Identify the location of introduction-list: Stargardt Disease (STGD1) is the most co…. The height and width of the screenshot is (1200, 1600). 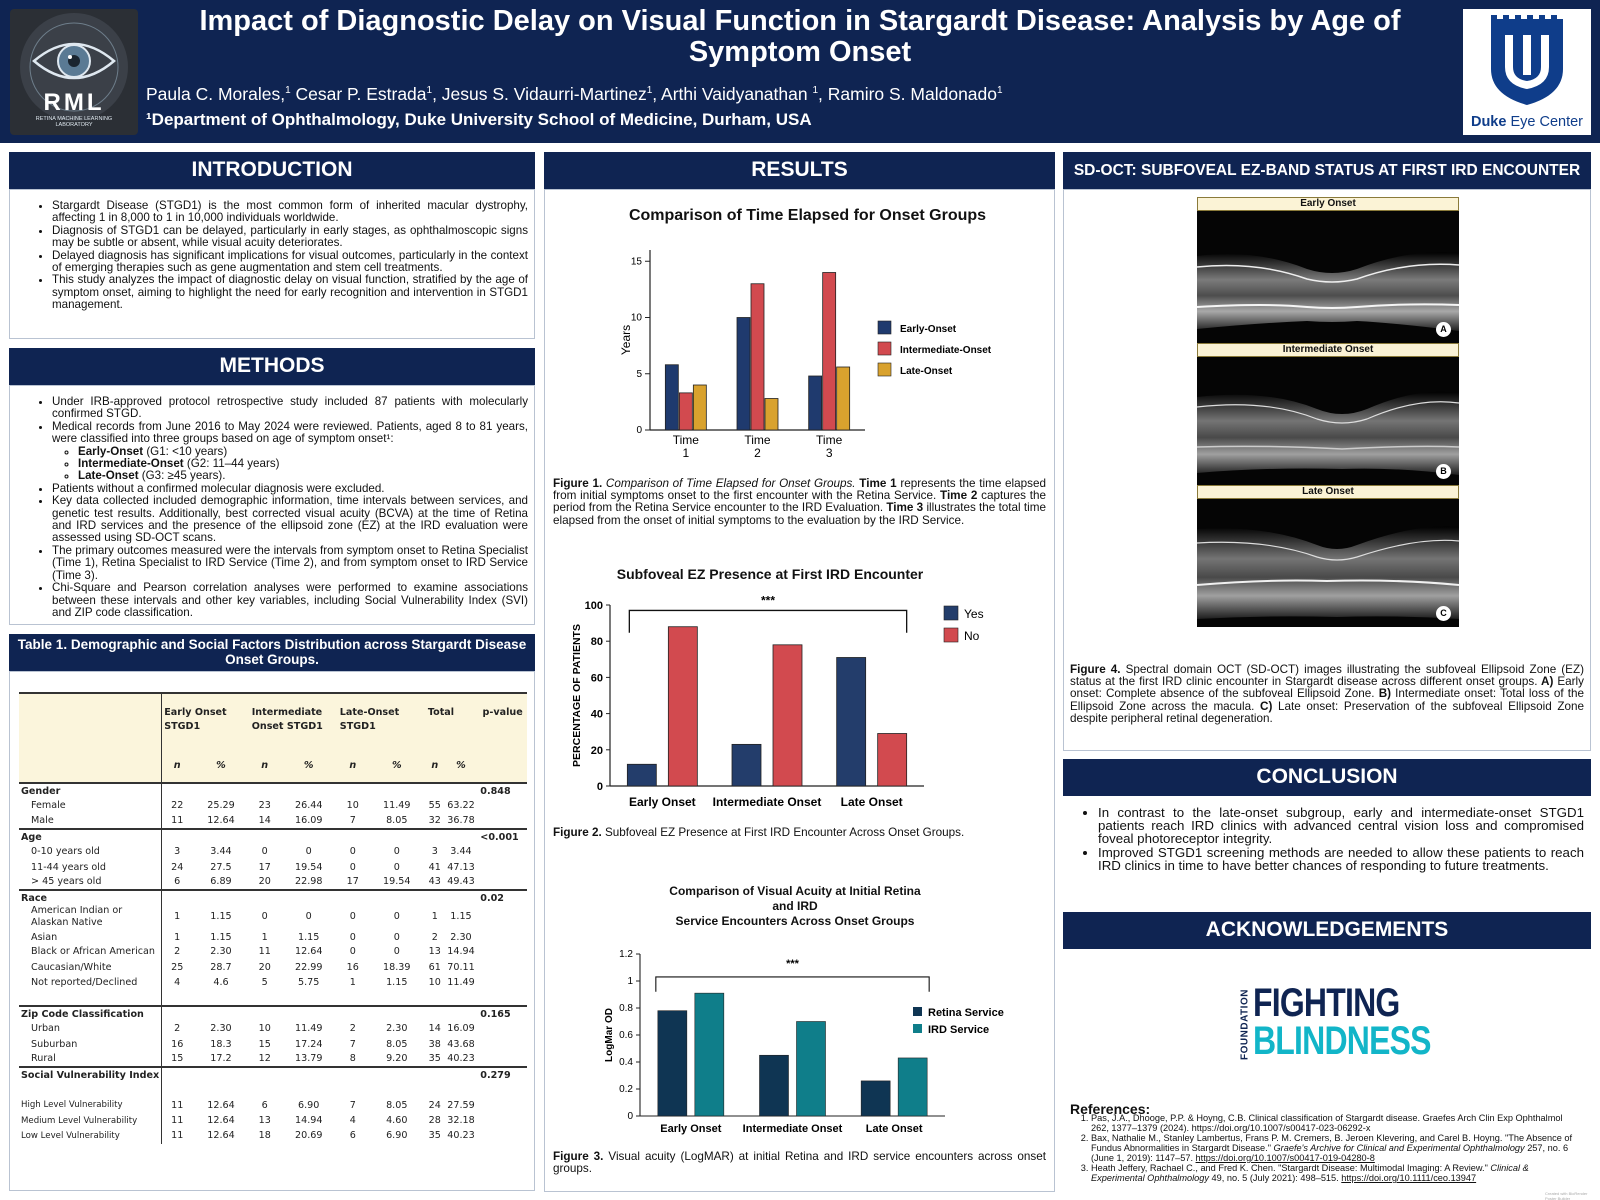
(274, 255).